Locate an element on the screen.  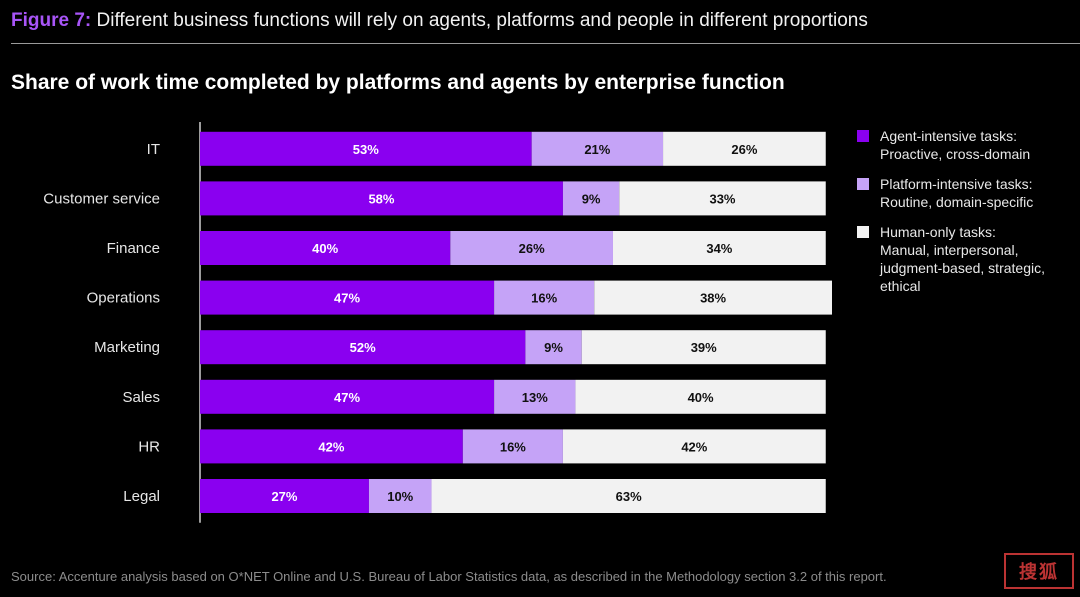
category-label: Customer service is located at coordinates (101, 198).